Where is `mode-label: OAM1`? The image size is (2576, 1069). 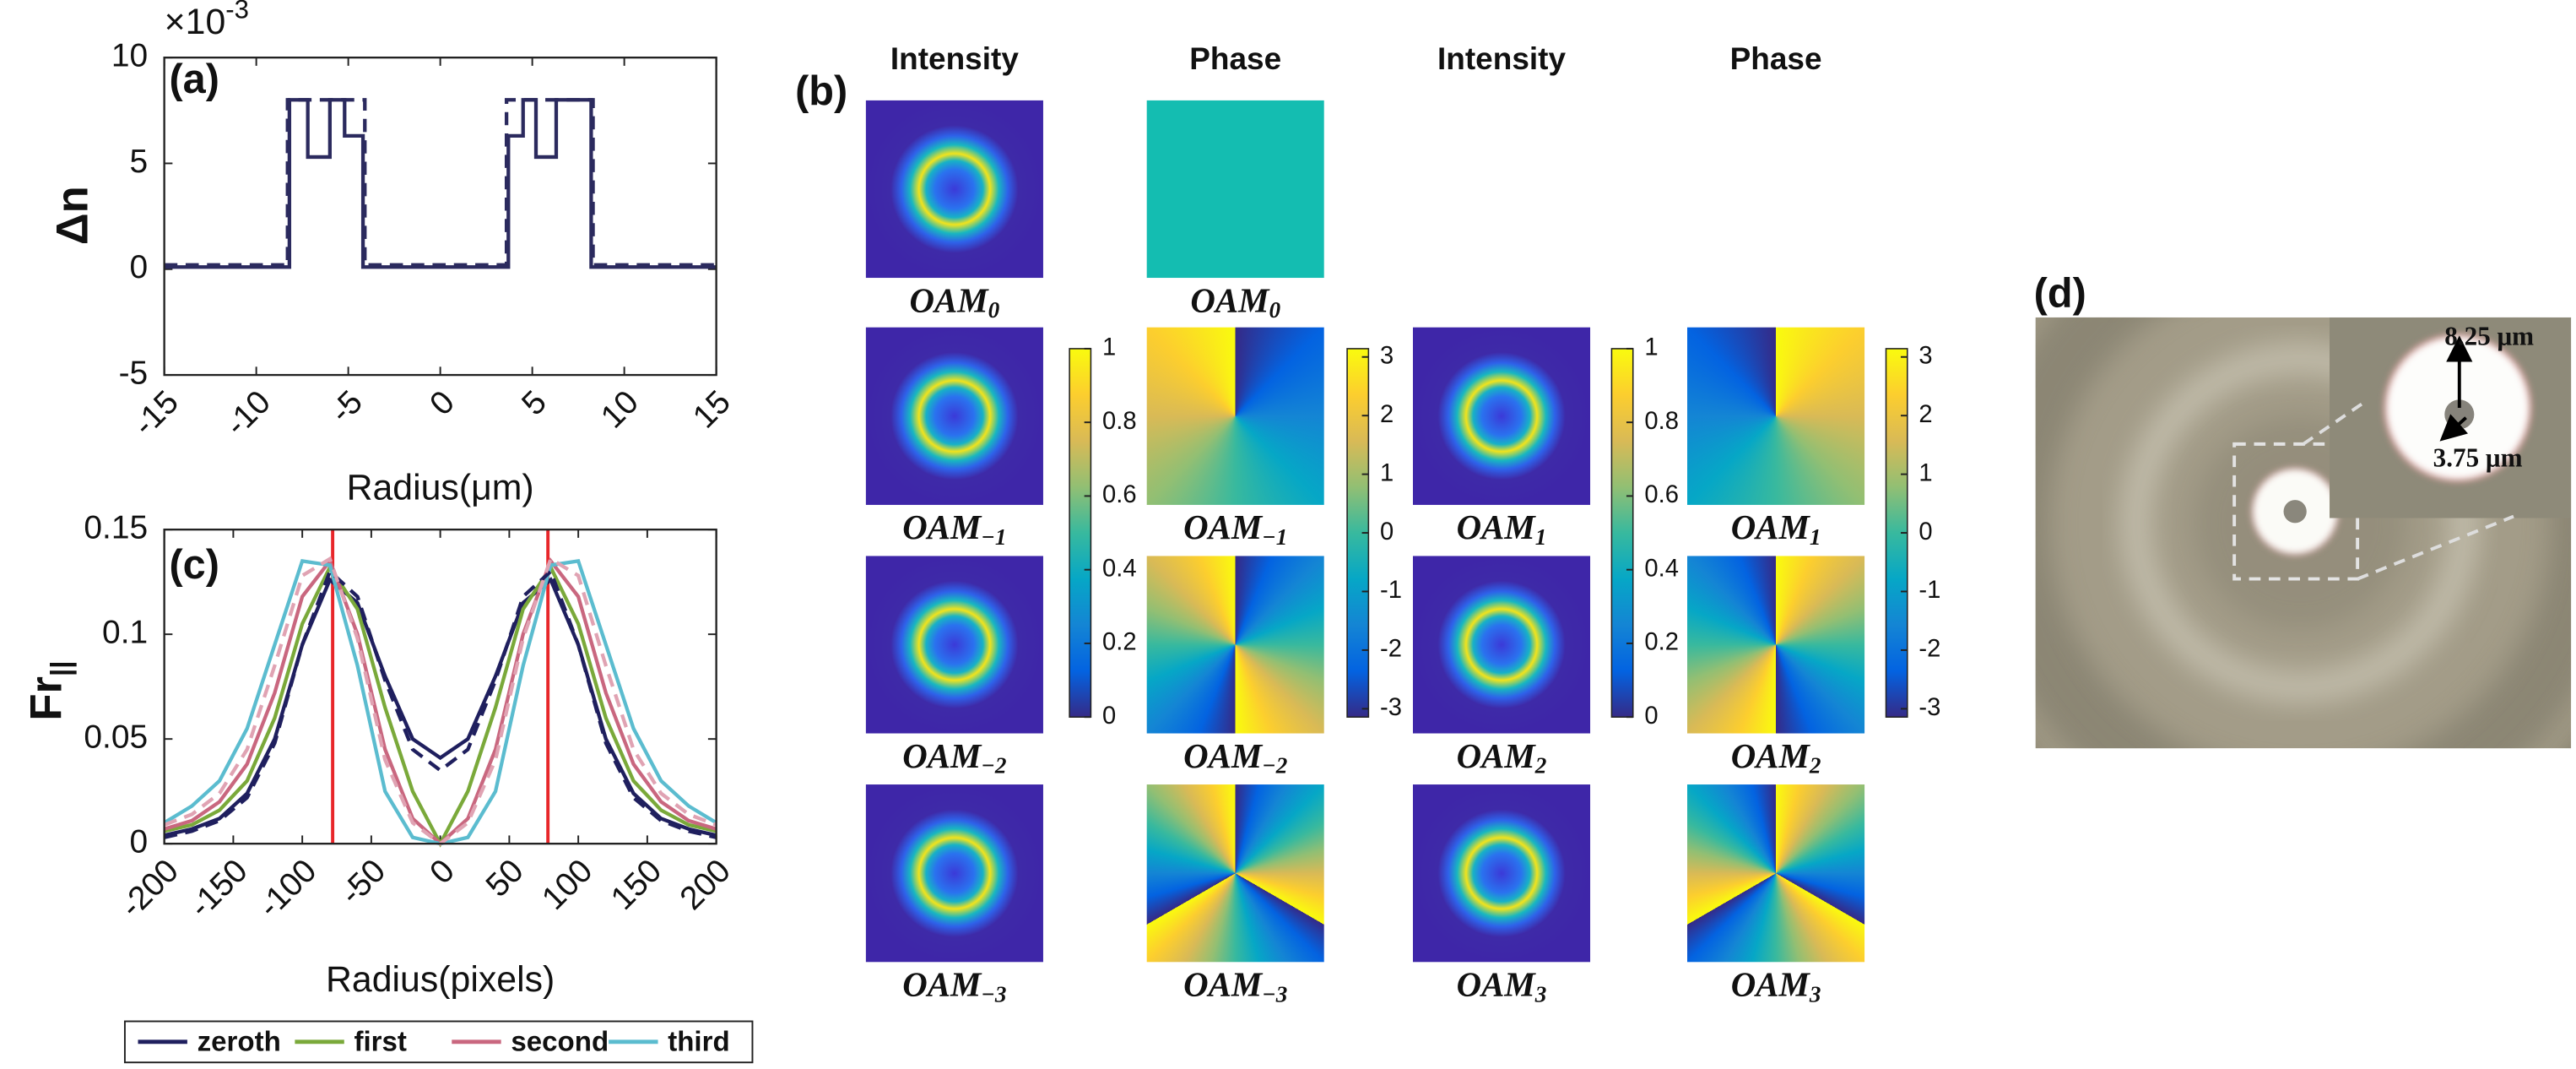
mode-label: OAM1 is located at coordinates (1502, 529).